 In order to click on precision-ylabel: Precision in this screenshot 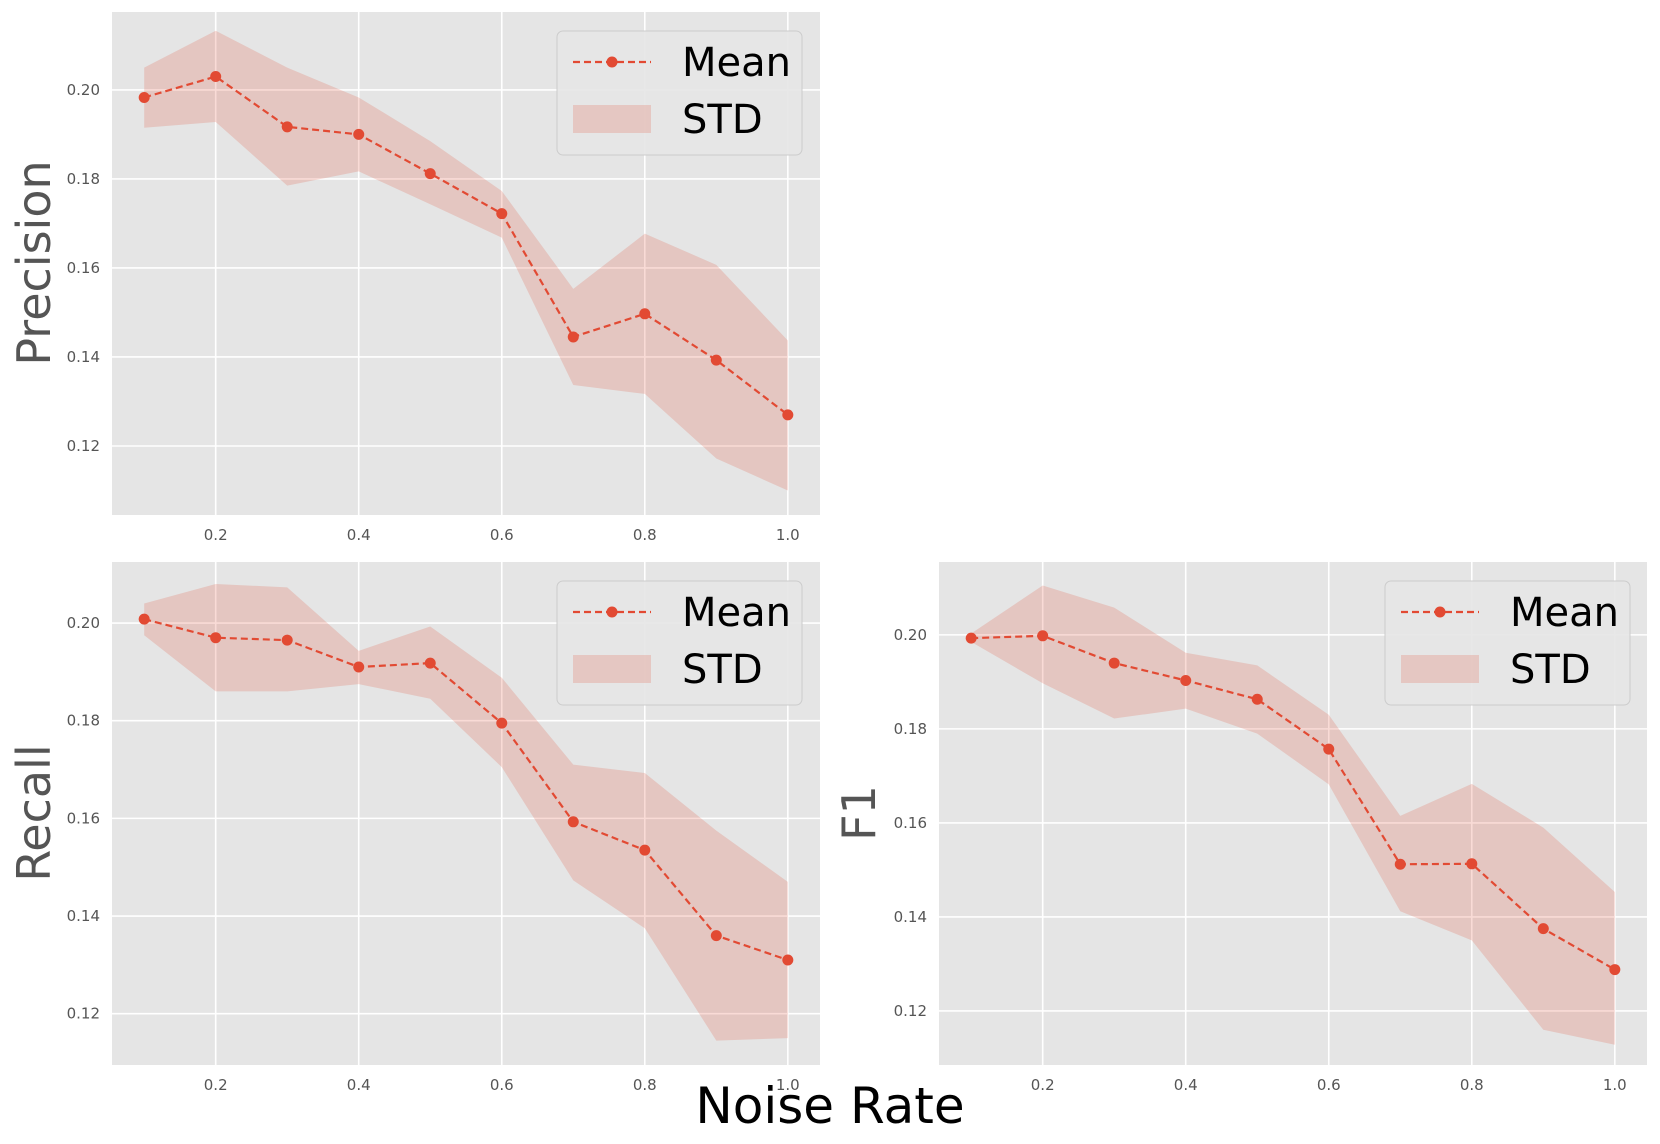, I will do `click(34, 262)`.